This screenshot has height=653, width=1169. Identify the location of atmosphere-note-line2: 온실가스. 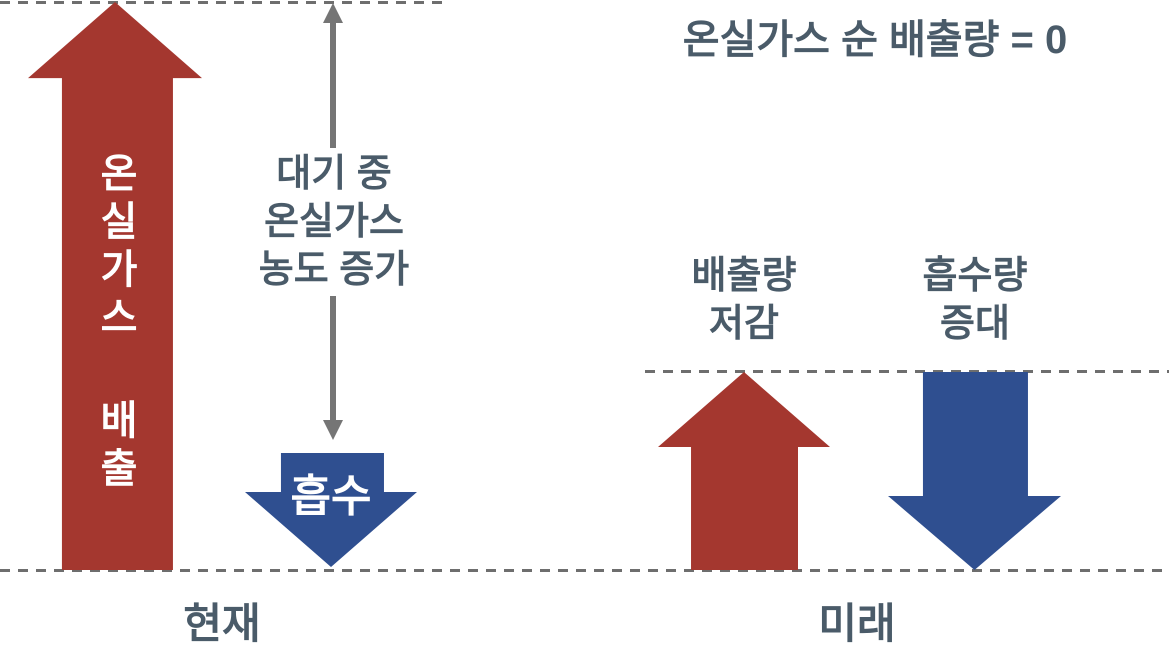
(334, 222).